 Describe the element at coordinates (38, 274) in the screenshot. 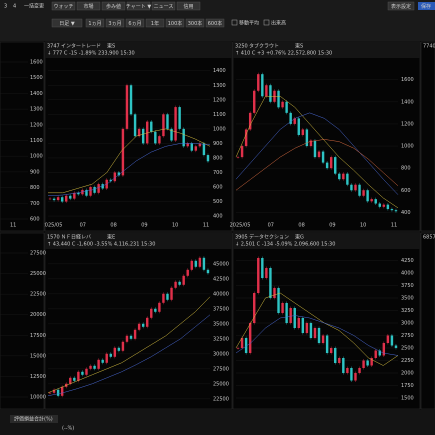

I see `y-tick-label: 25000` at that location.